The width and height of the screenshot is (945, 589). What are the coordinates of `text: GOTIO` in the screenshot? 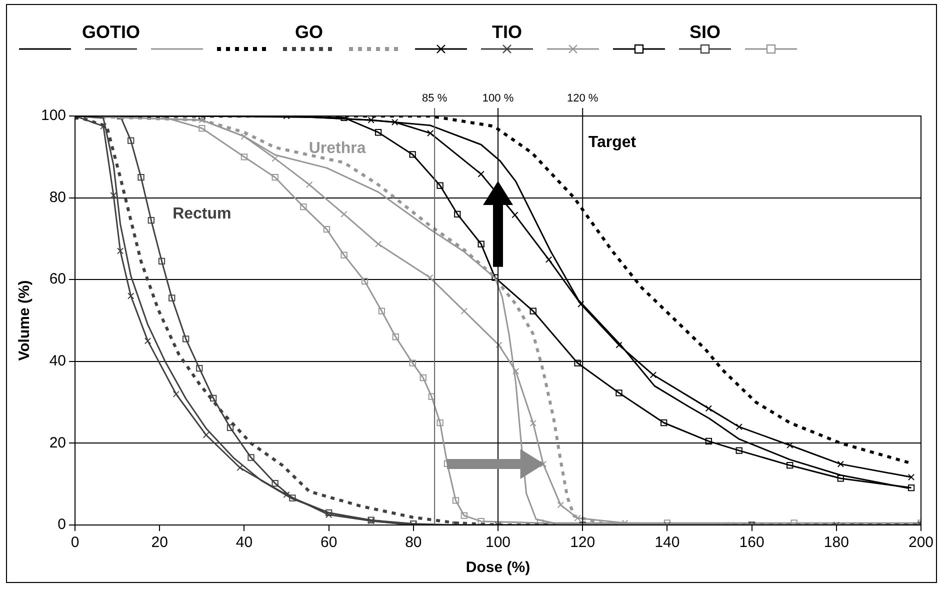 It's located at (111, 32).